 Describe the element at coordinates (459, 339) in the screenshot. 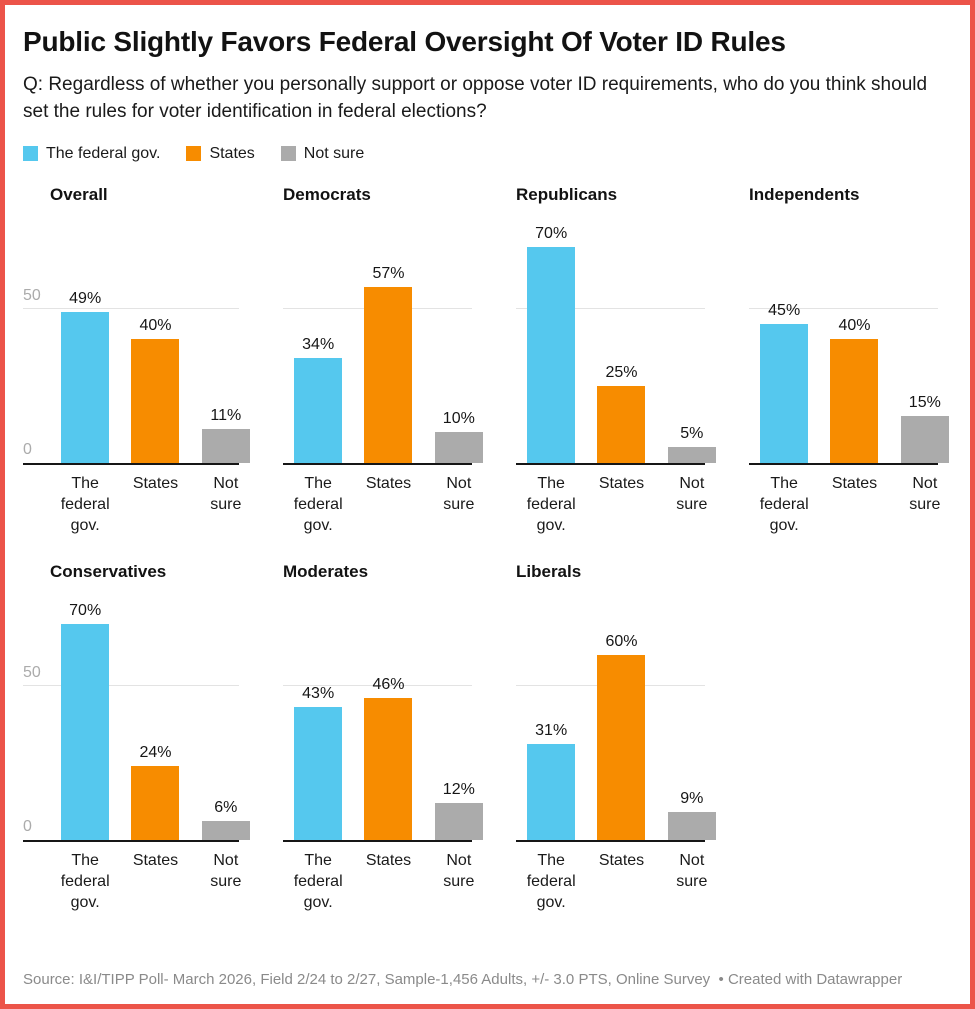

I see `bar-column-not-sure: 10%` at that location.